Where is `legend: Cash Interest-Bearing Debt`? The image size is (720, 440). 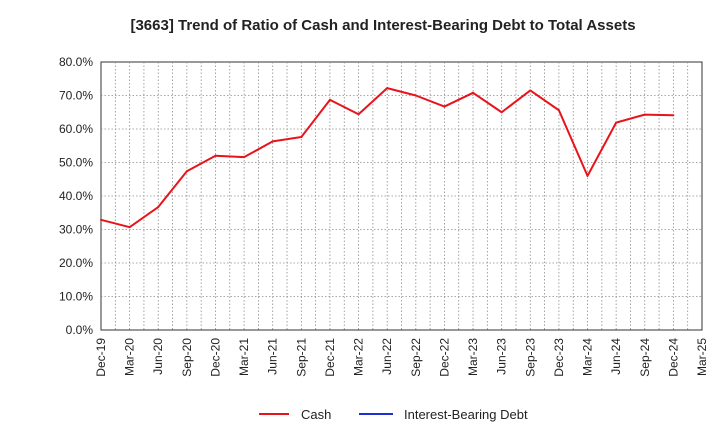
legend: Cash Interest-Bearing Debt is located at coordinates (393, 414).